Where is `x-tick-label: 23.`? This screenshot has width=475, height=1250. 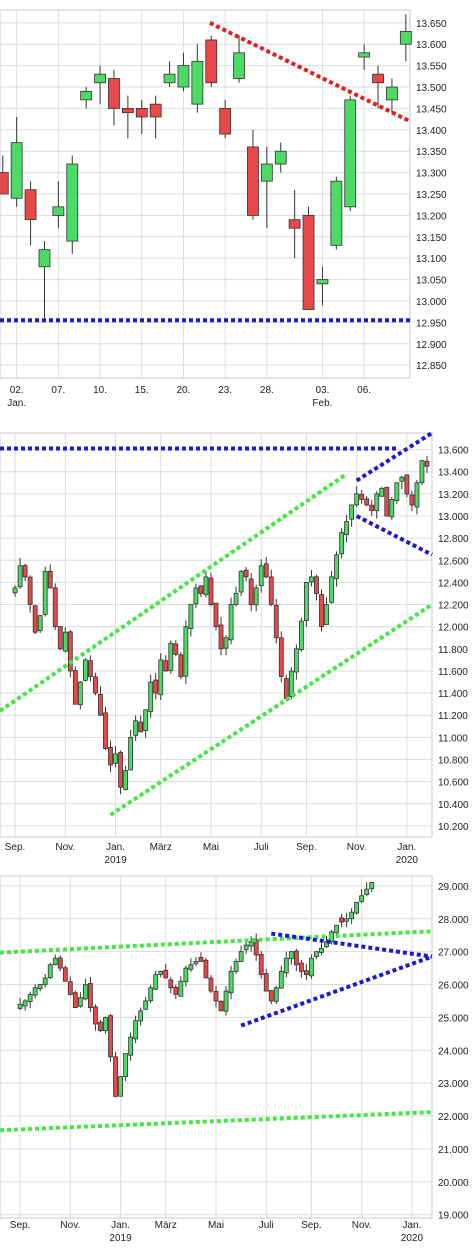 x-tick-label: 23. is located at coordinates (225, 390).